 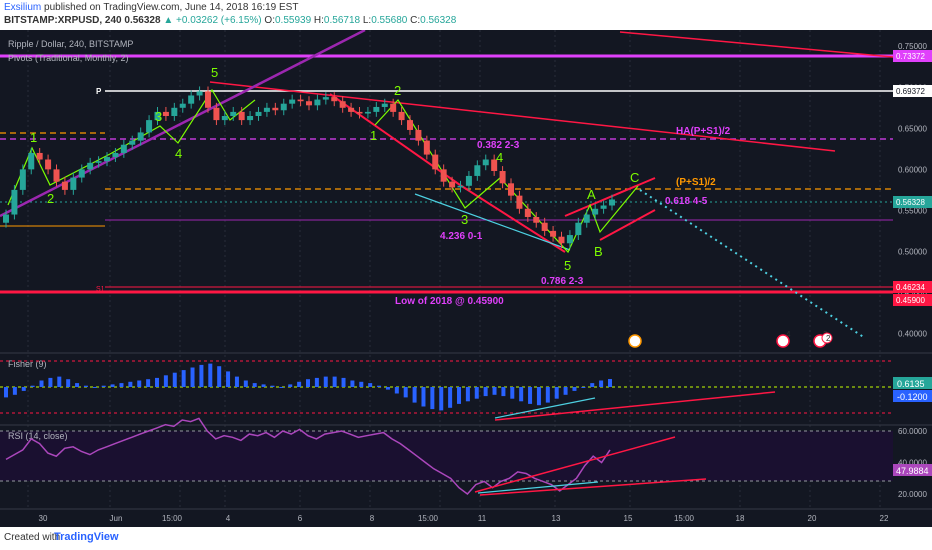 I want to click on trendline-upper, so click(x=522, y=116).